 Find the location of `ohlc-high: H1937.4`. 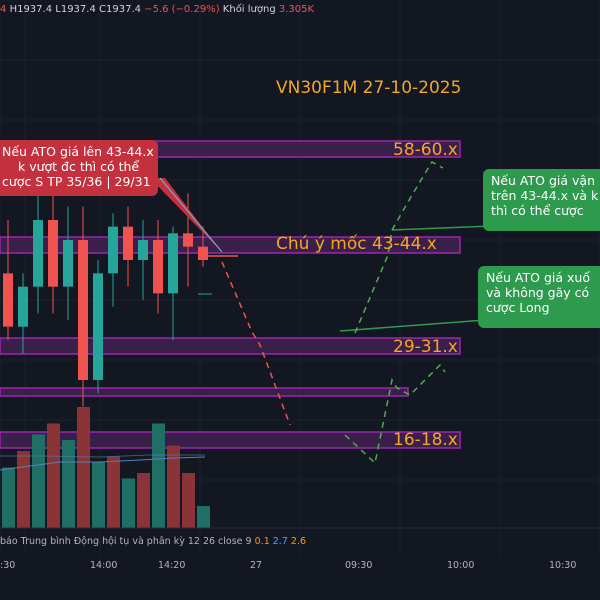

ohlc-high: H1937.4 is located at coordinates (31, 9).